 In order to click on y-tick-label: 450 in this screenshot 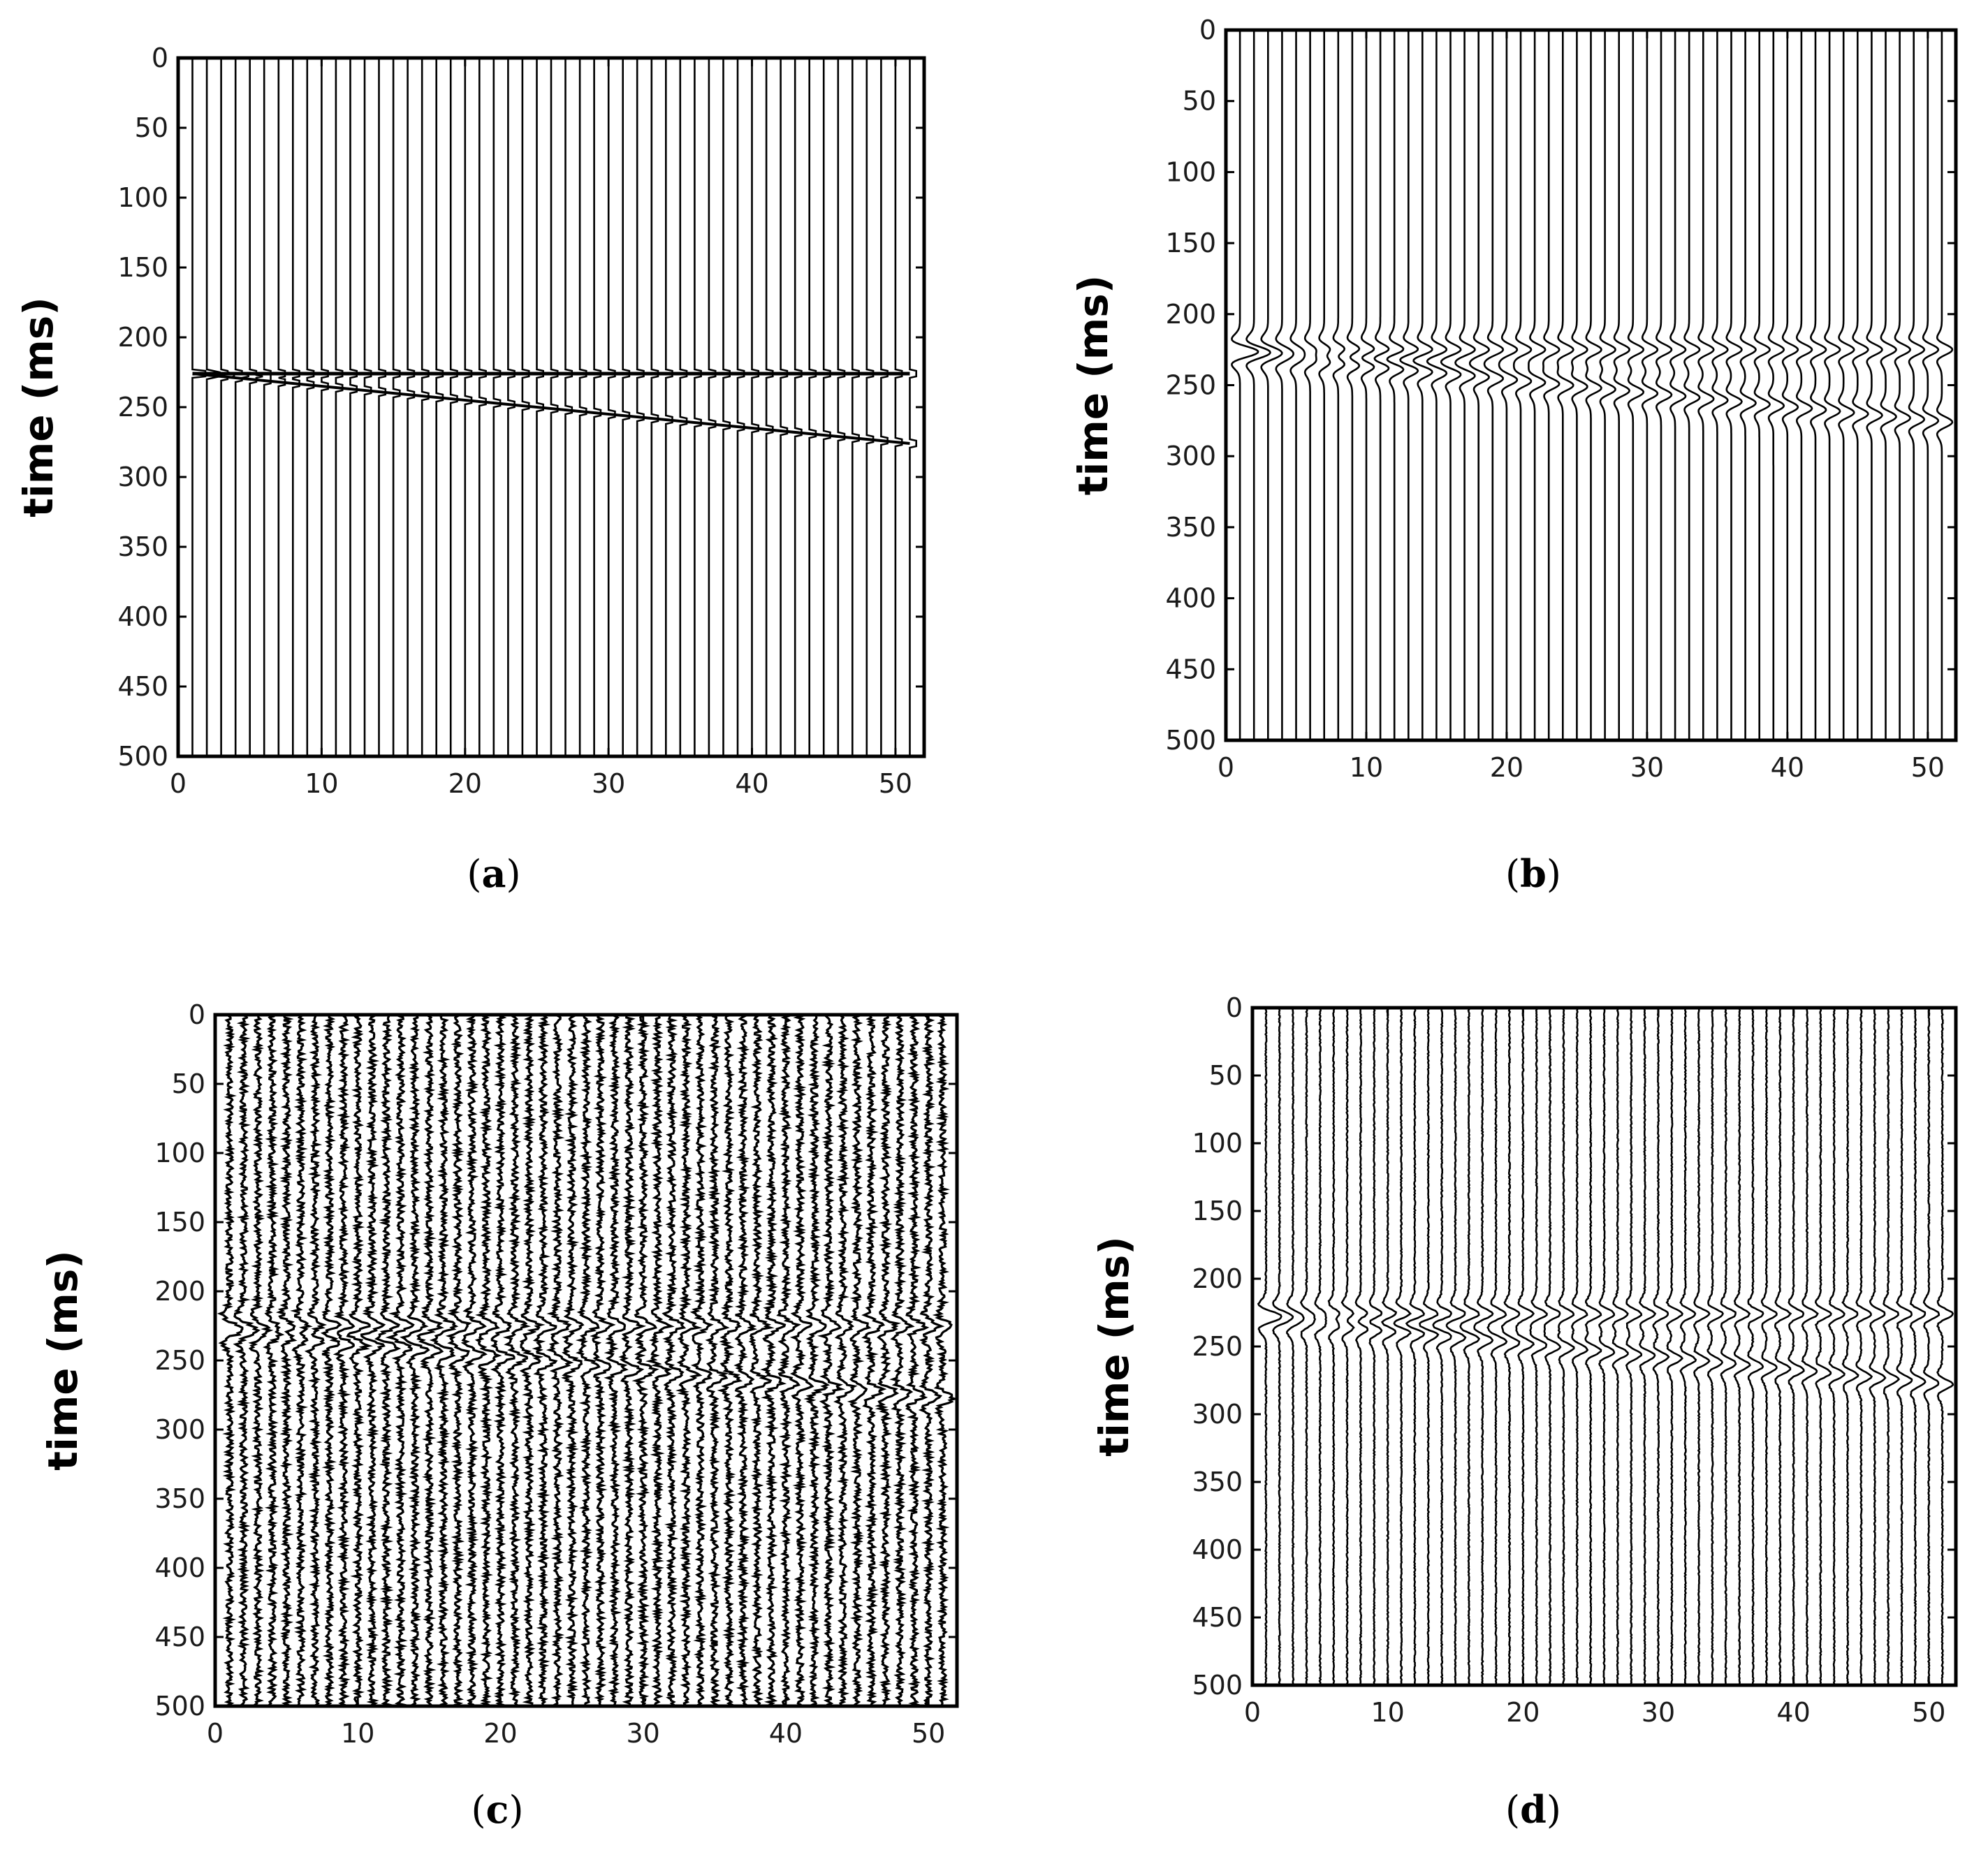, I will do `click(1217, 1617)`.